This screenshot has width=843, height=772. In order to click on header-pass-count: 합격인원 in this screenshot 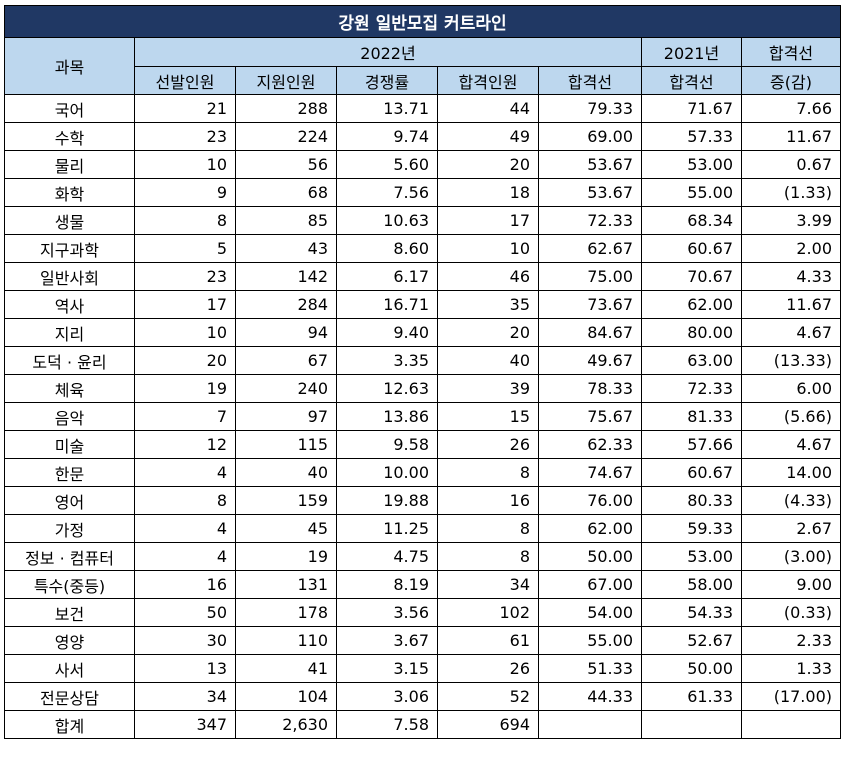, I will do `click(488, 80)`.